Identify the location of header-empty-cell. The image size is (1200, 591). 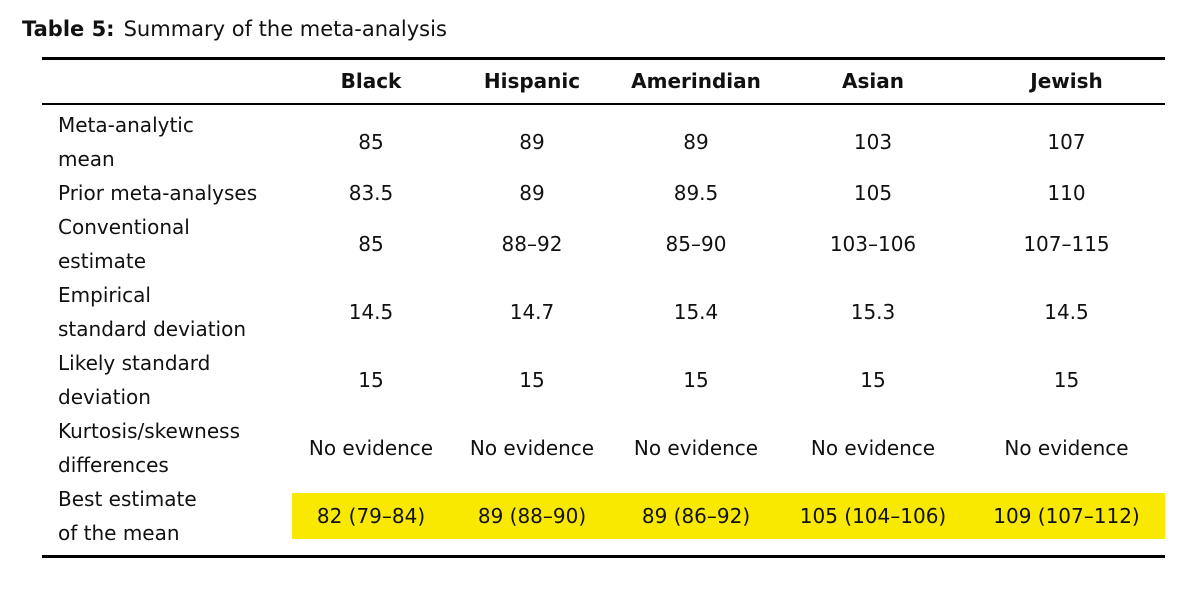
(167, 81).